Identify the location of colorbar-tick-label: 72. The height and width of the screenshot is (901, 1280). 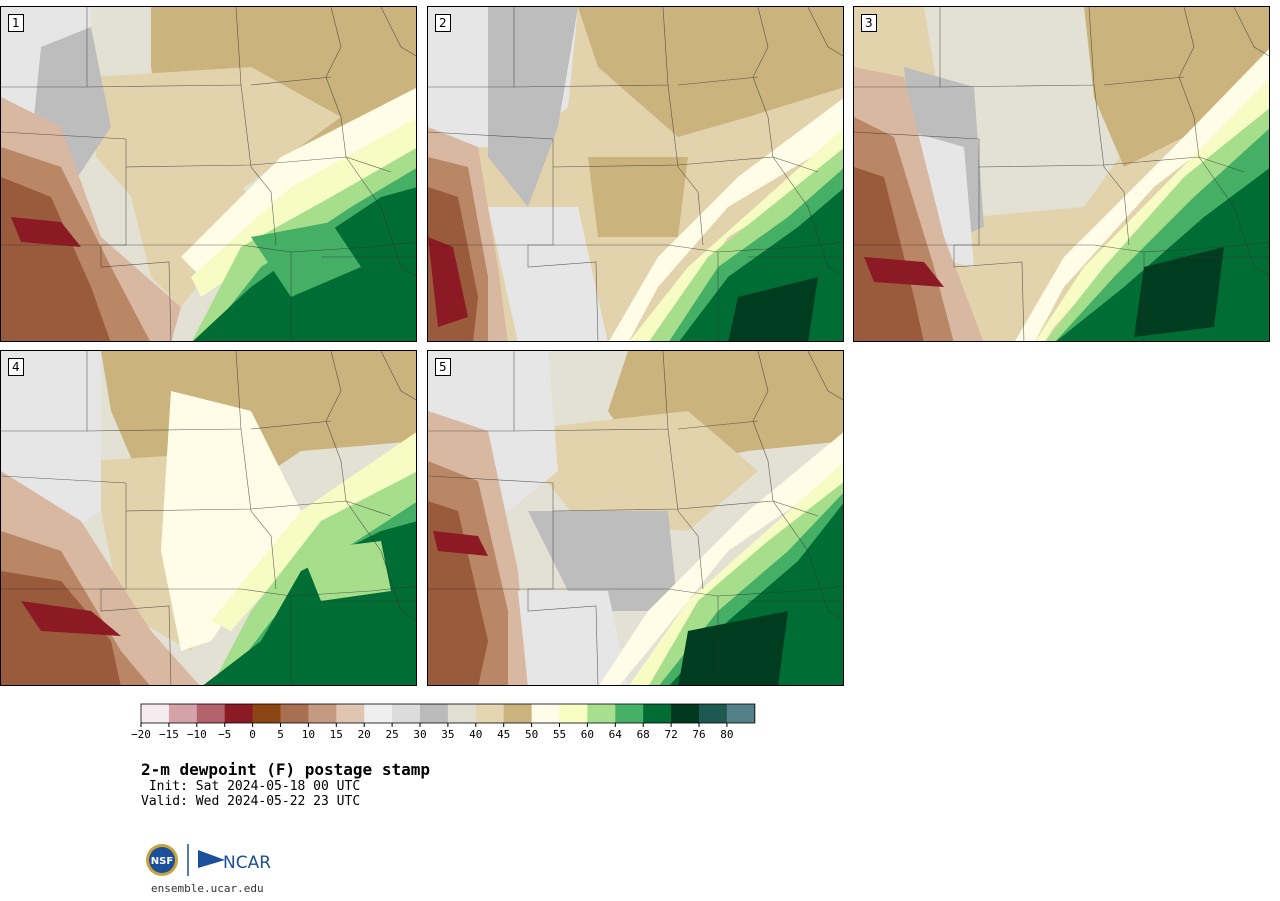
(670, 734).